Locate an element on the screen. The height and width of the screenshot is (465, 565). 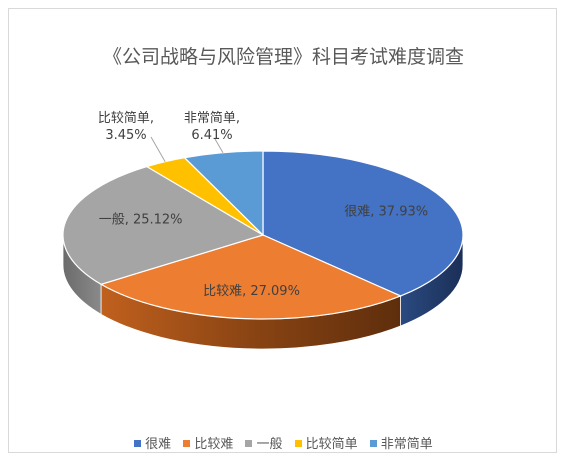
chart-title: 《公司战略与风险管理》科目考试难度调查 is located at coordinates (283, 57).